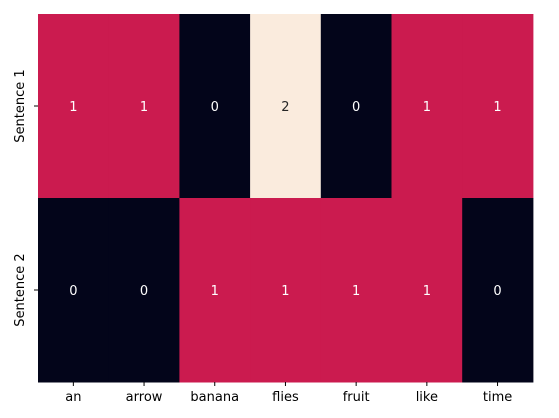 Image resolution: width=559 pixels, height=418 pixels. I want to click on heatmap-cell-r1-c2, so click(144, 106).